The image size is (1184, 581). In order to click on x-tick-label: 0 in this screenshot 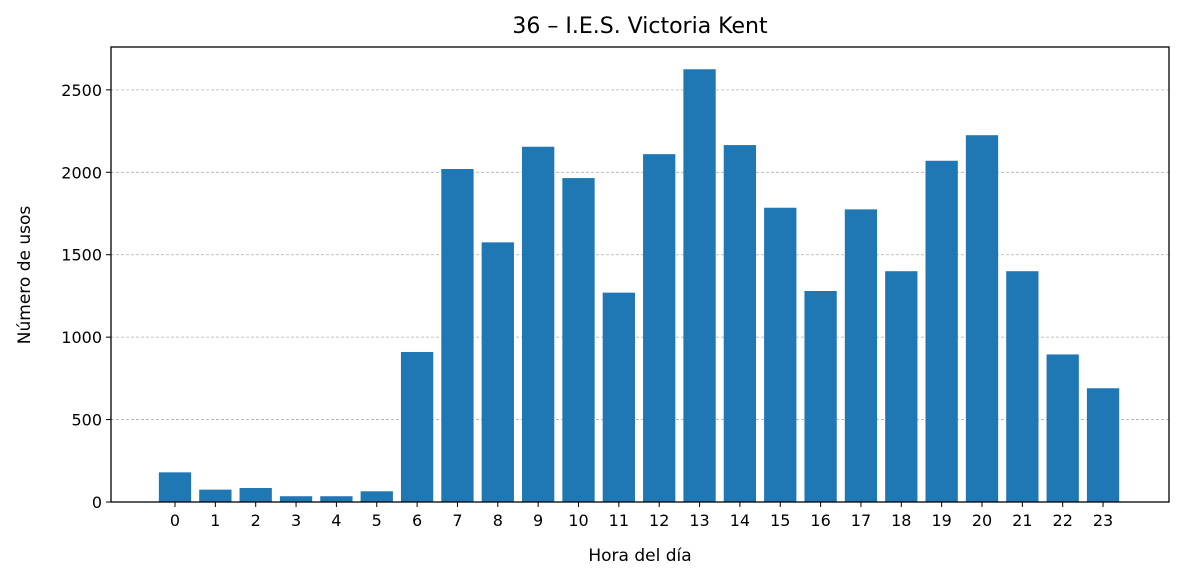, I will do `click(175, 520)`.